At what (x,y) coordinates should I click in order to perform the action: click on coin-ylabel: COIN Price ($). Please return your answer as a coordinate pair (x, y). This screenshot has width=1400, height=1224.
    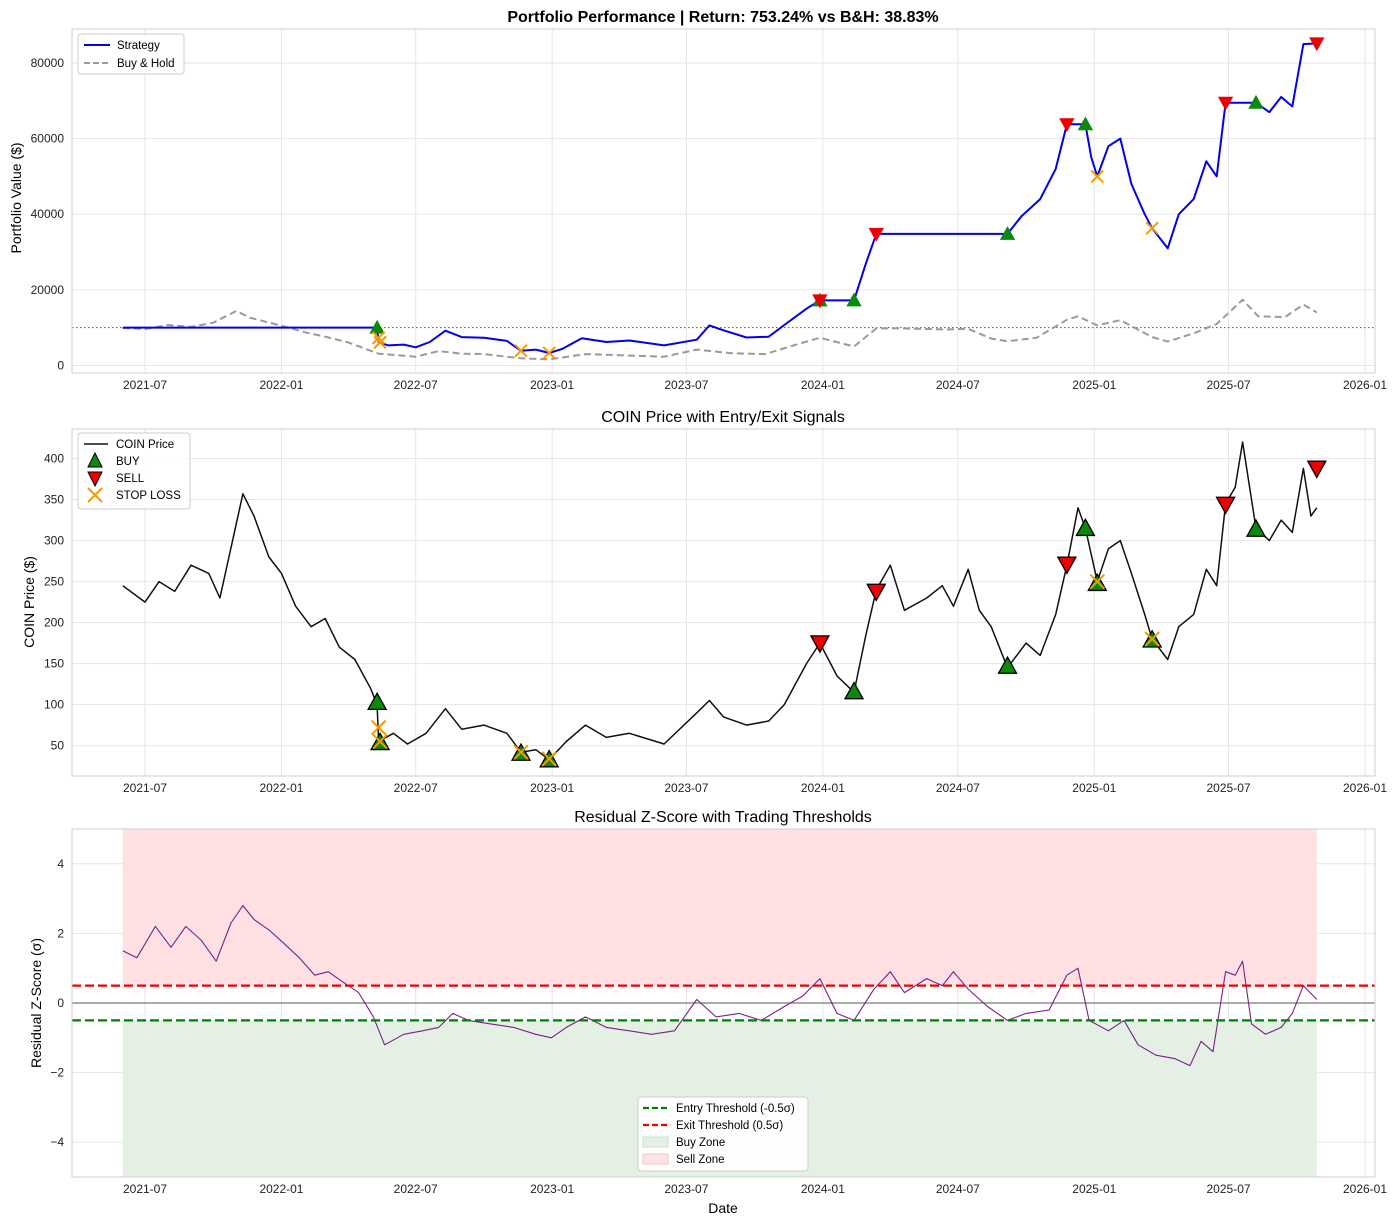
    Looking at the image, I should click on (29, 602).